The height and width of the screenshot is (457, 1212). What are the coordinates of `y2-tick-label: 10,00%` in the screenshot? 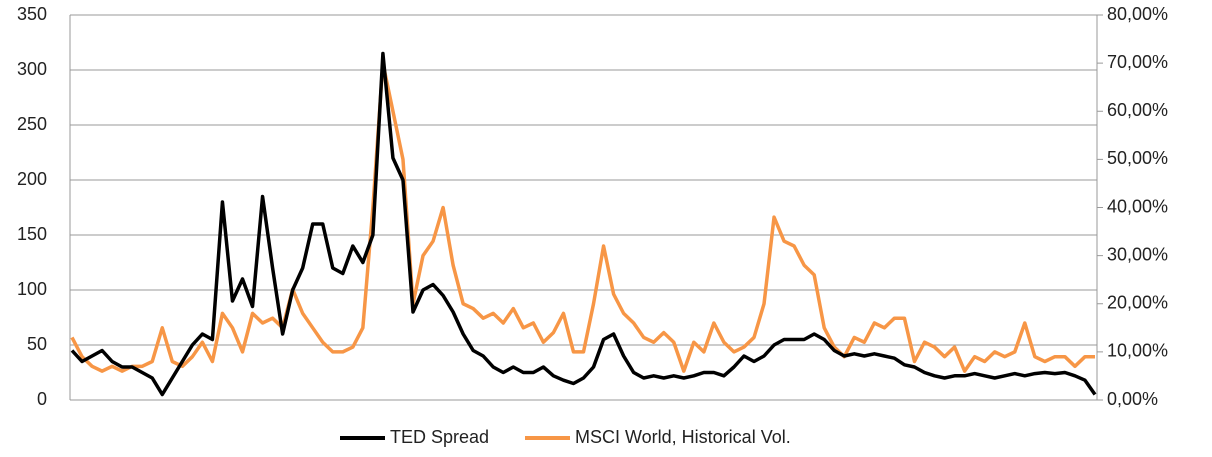 It's located at (1137, 351).